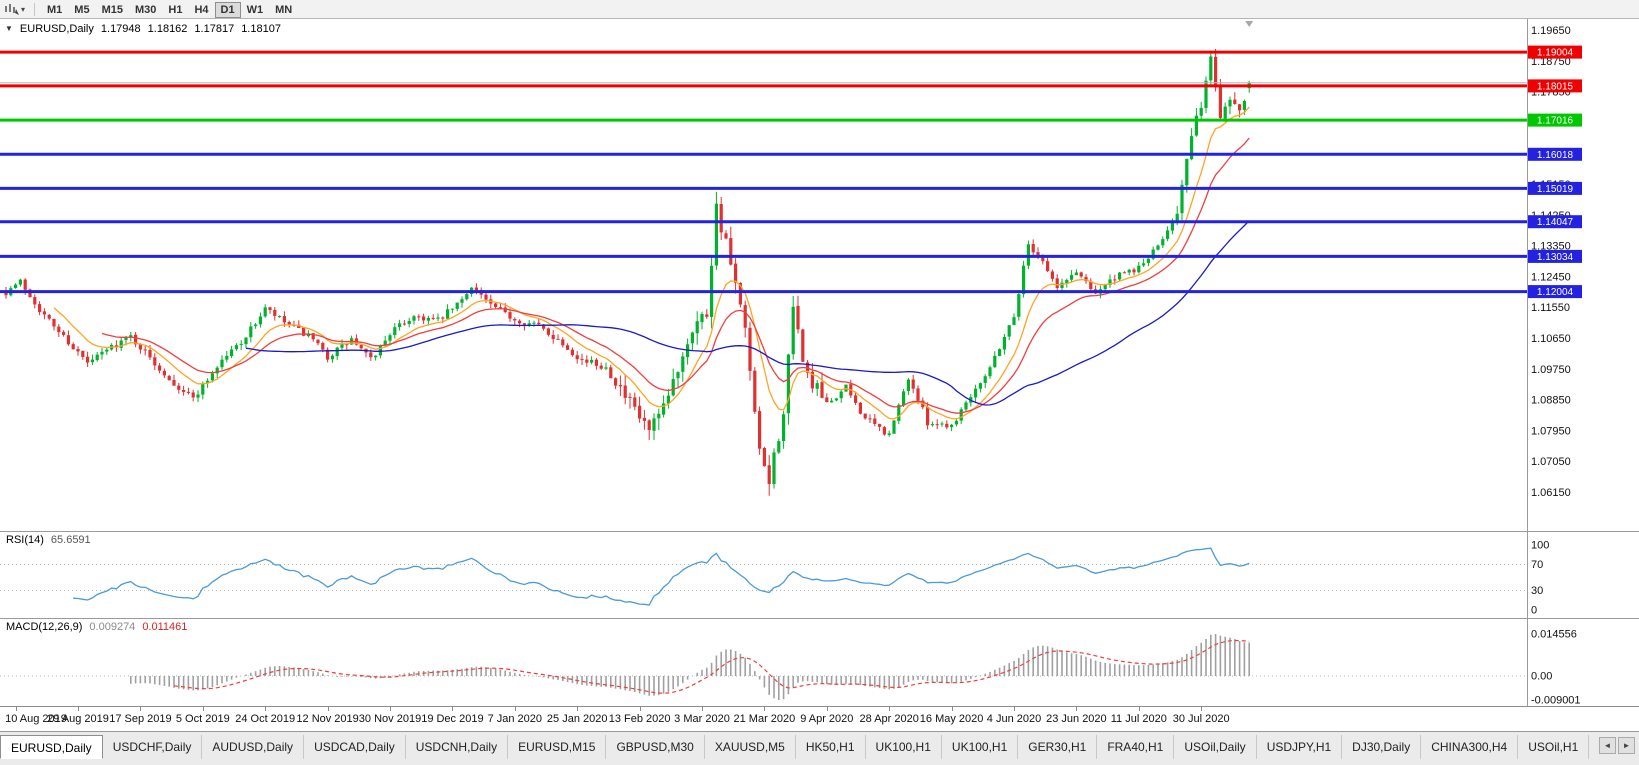  I want to click on svg-text: 1.09750, so click(1551, 370).